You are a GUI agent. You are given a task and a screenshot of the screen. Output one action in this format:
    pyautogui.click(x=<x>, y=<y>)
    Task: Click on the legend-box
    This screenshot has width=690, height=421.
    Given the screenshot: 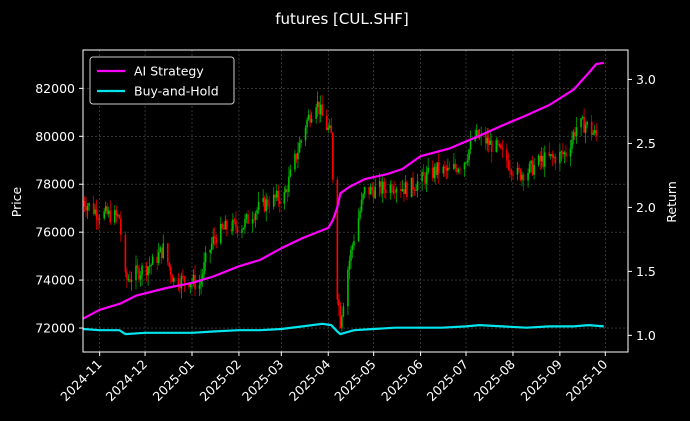 What is the action you would take?
    pyautogui.click(x=162, y=80)
    